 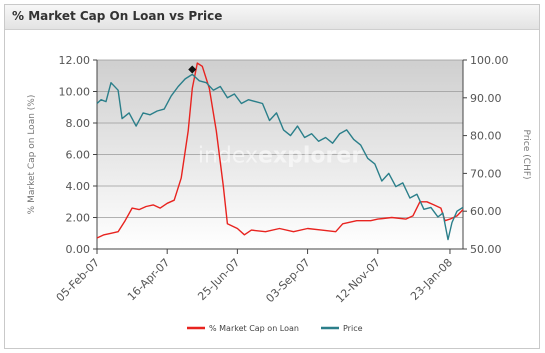 I want to click on right-tick-label: 100.00, so click(x=489, y=60).